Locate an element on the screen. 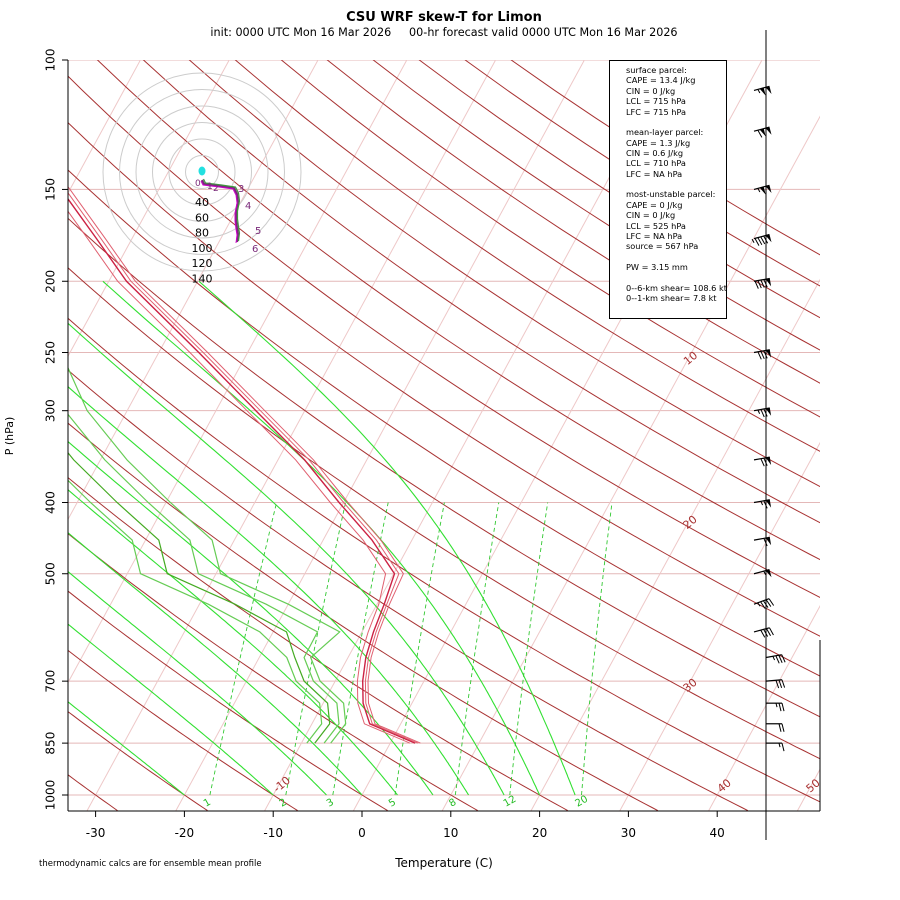  hodograph-ring is located at coordinates (202, 172).